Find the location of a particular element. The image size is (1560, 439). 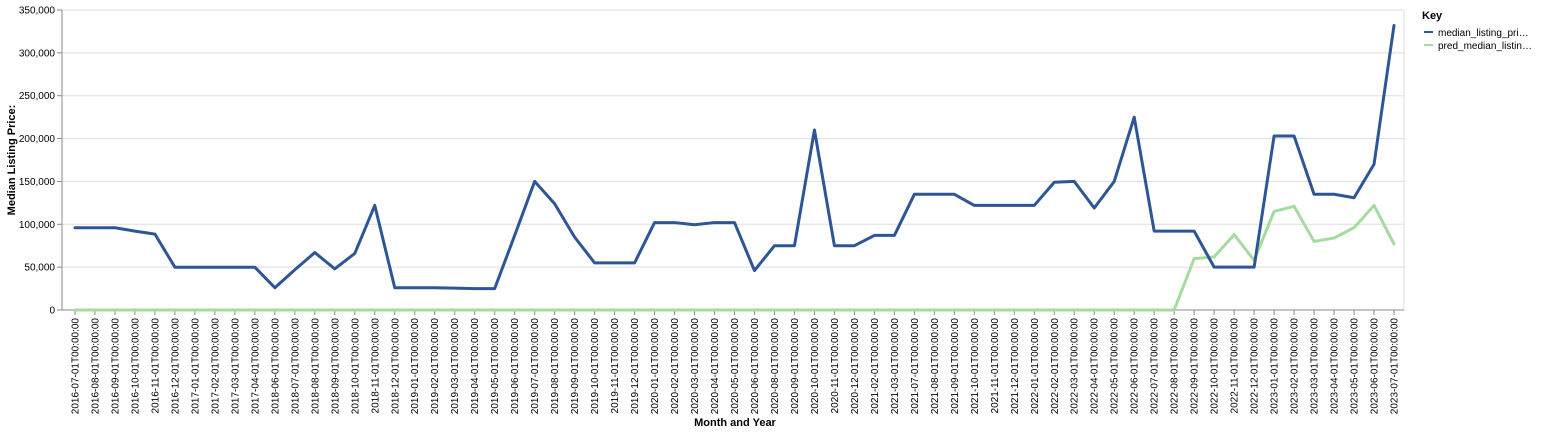

x-tick-label: 2021-09-01T00:00:00 is located at coordinates (955, 366).